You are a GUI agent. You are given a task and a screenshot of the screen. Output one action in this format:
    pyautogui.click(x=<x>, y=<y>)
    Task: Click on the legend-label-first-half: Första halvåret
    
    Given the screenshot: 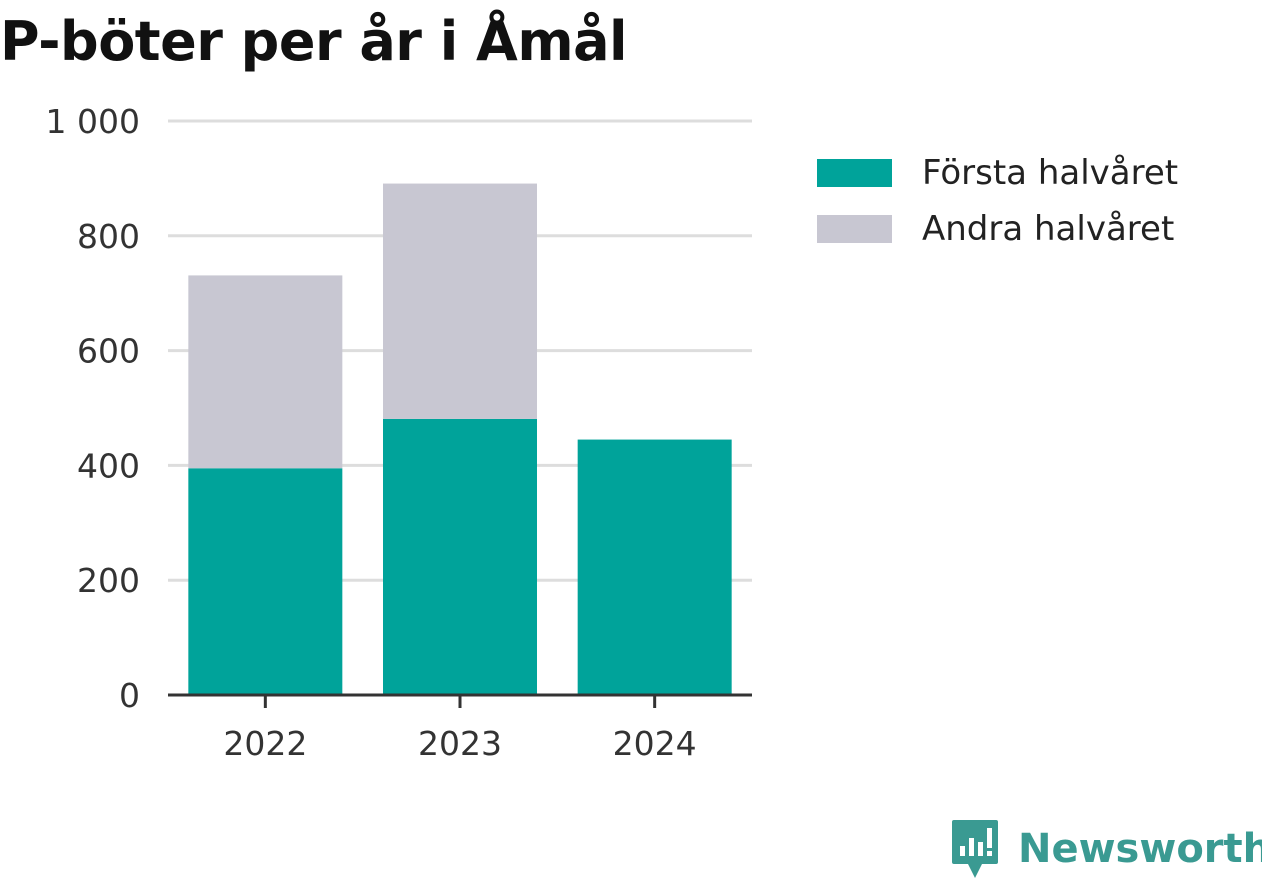 What is the action you would take?
    pyautogui.click(x=1050, y=173)
    